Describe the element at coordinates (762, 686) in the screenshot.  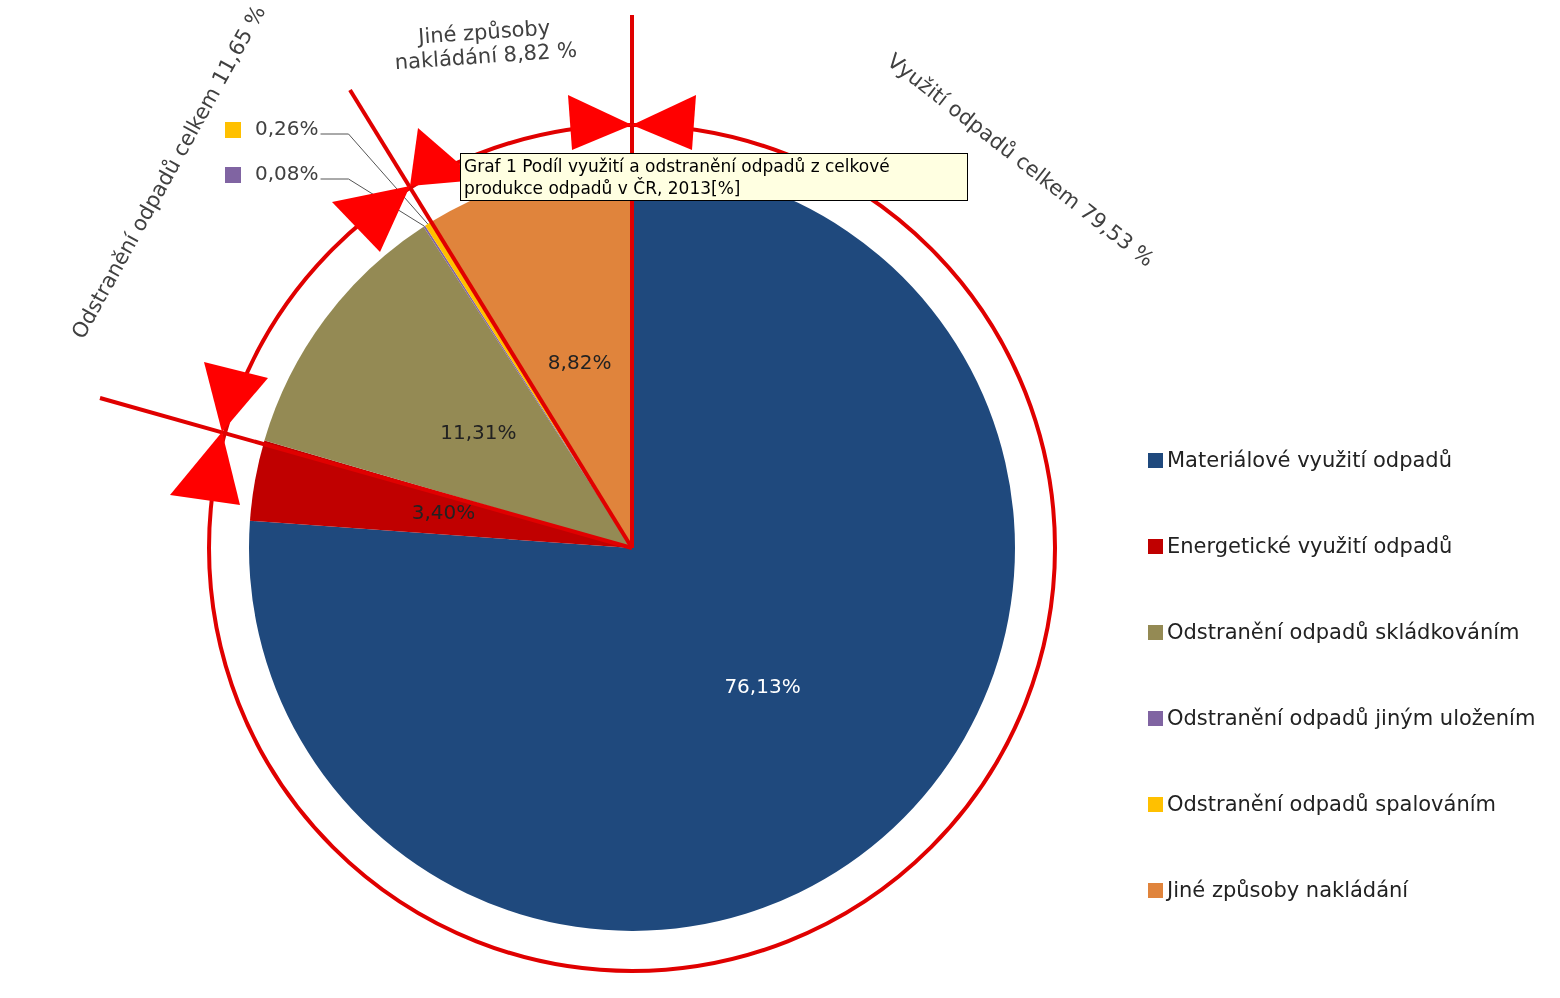
I see `data-label: 76,13%` at that location.